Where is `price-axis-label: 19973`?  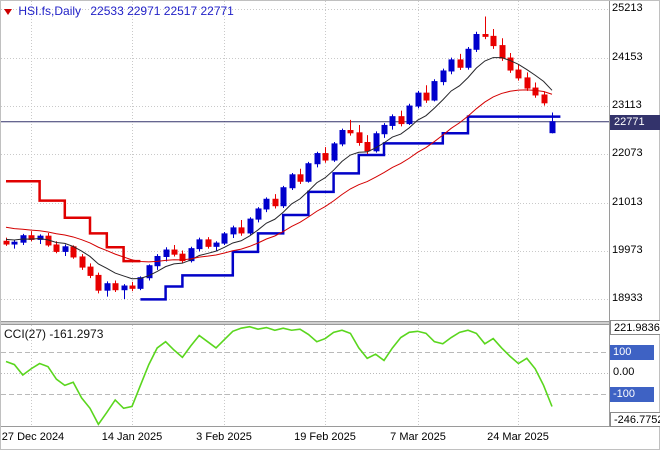
price-axis-label: 19973 is located at coordinates (627, 250).